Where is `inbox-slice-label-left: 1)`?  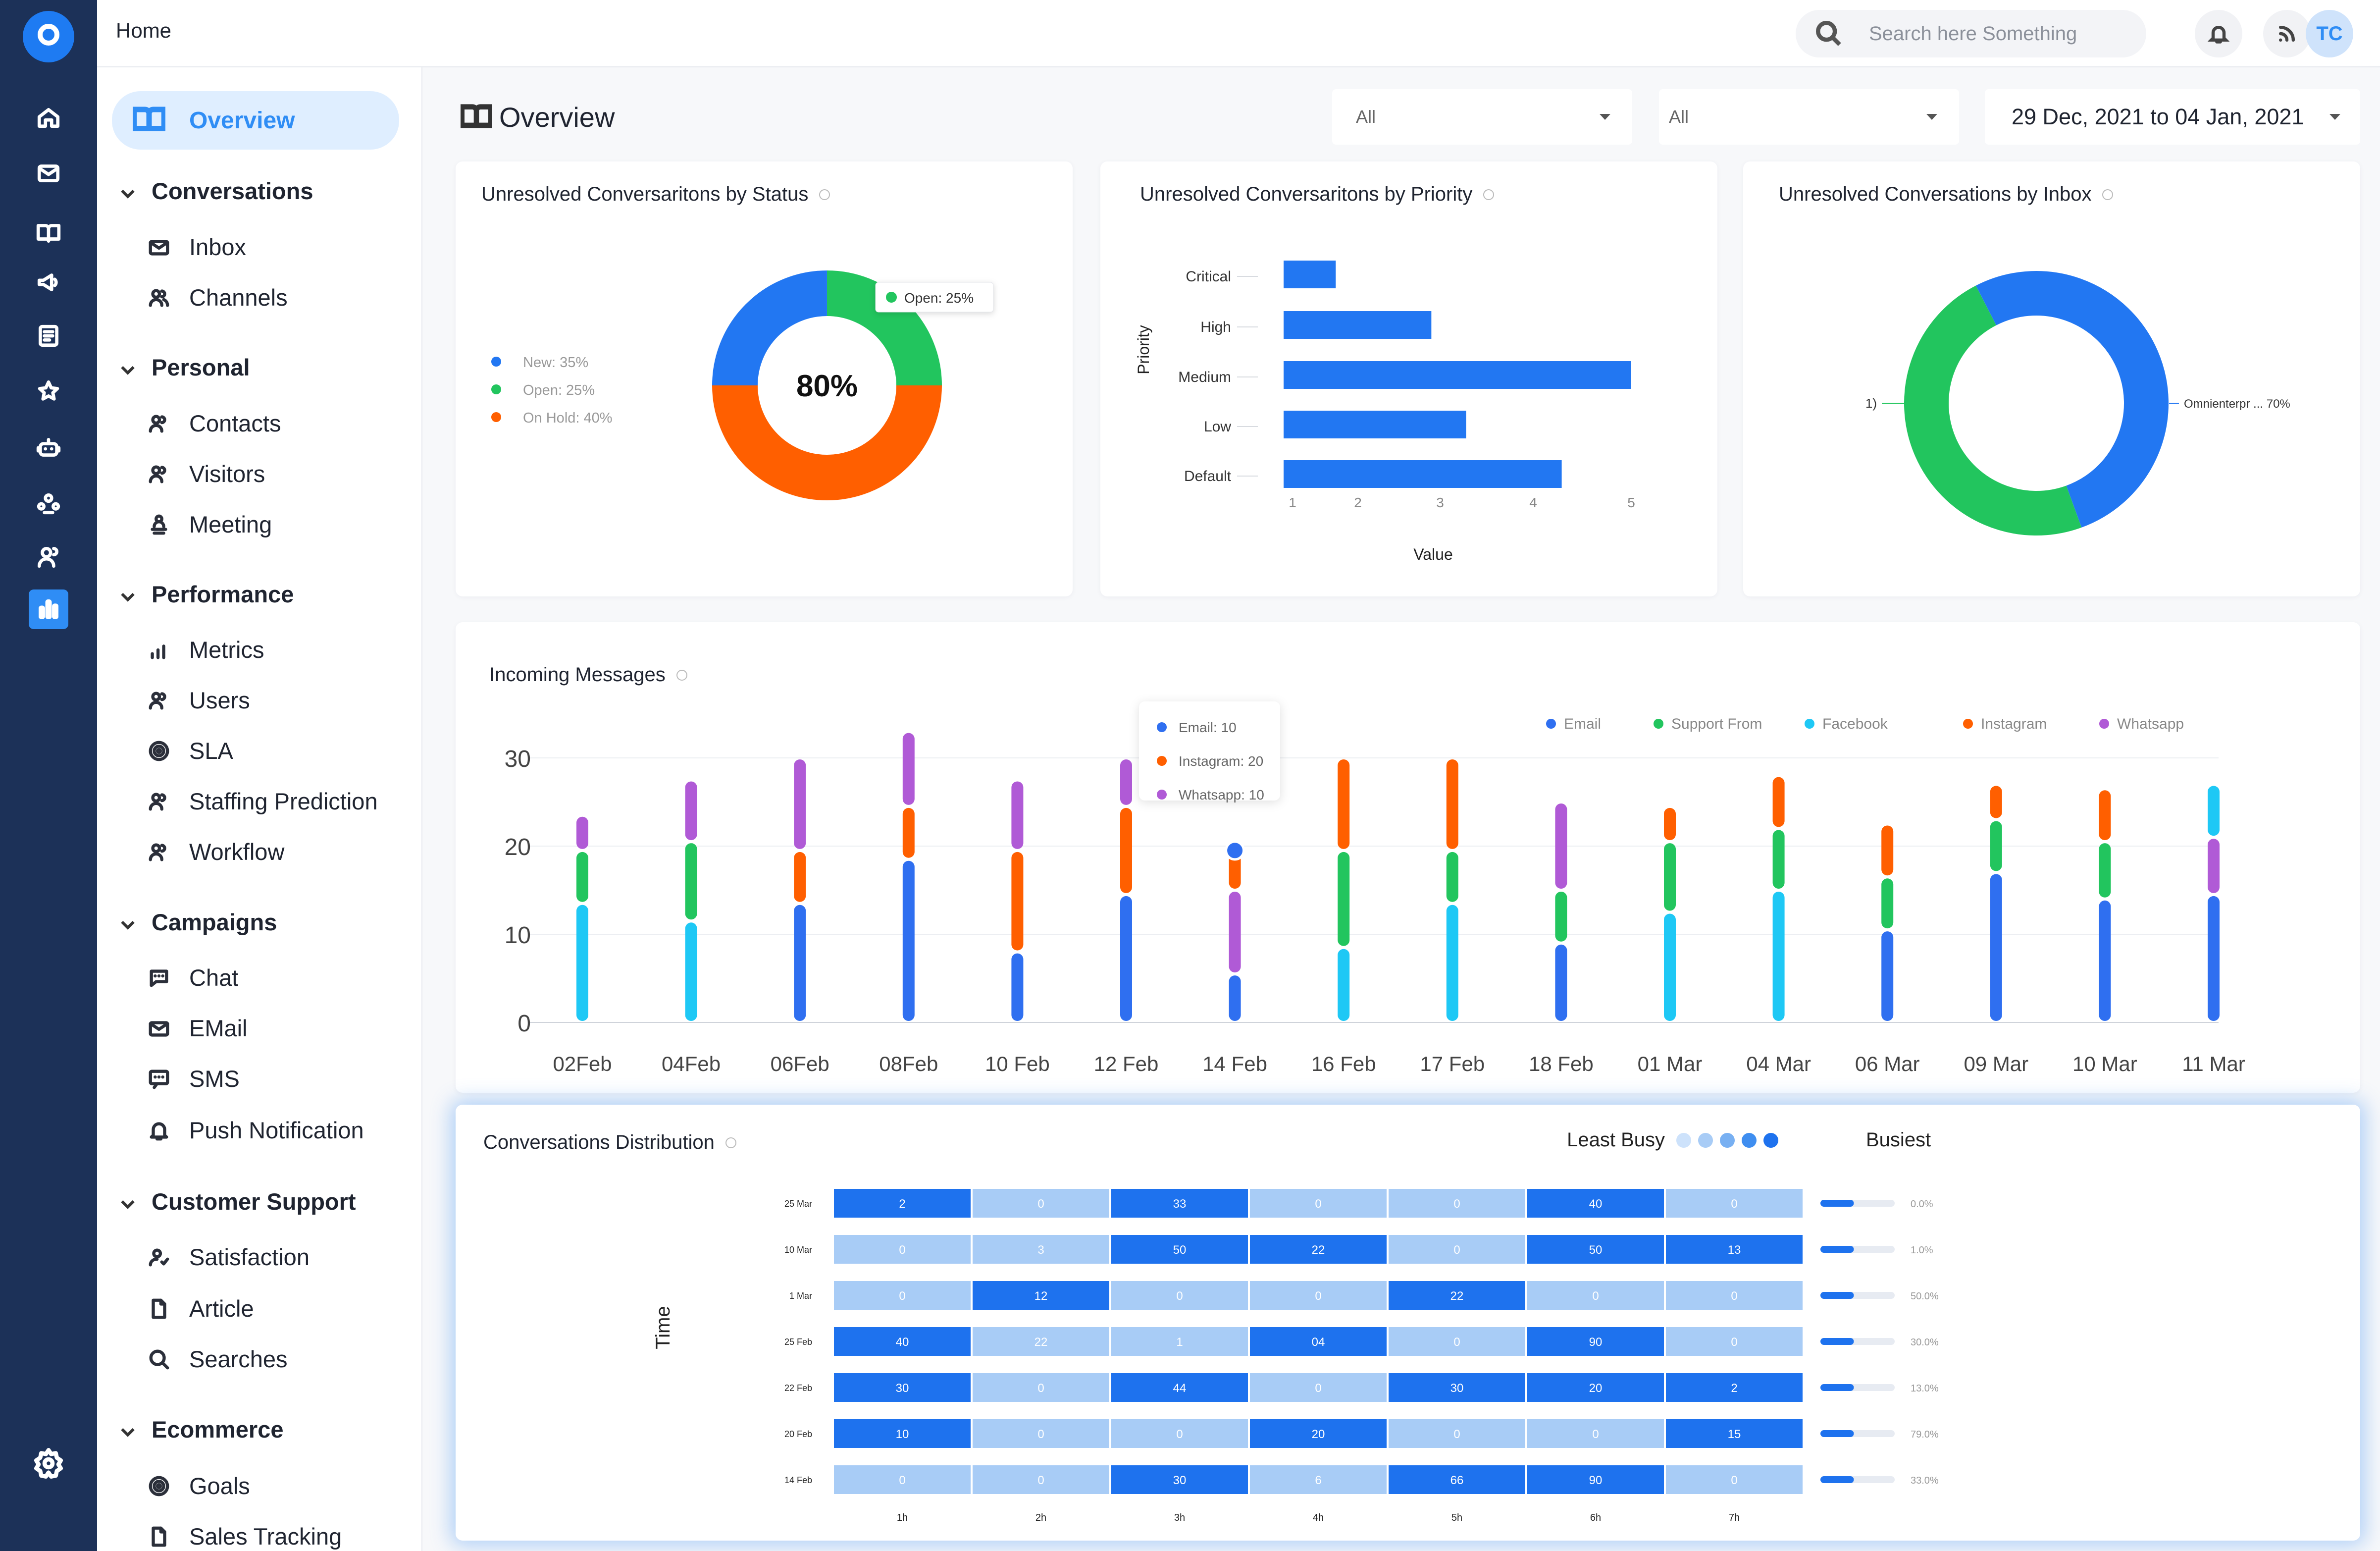
inbox-slice-label-left: 1) is located at coordinates (1871, 403).